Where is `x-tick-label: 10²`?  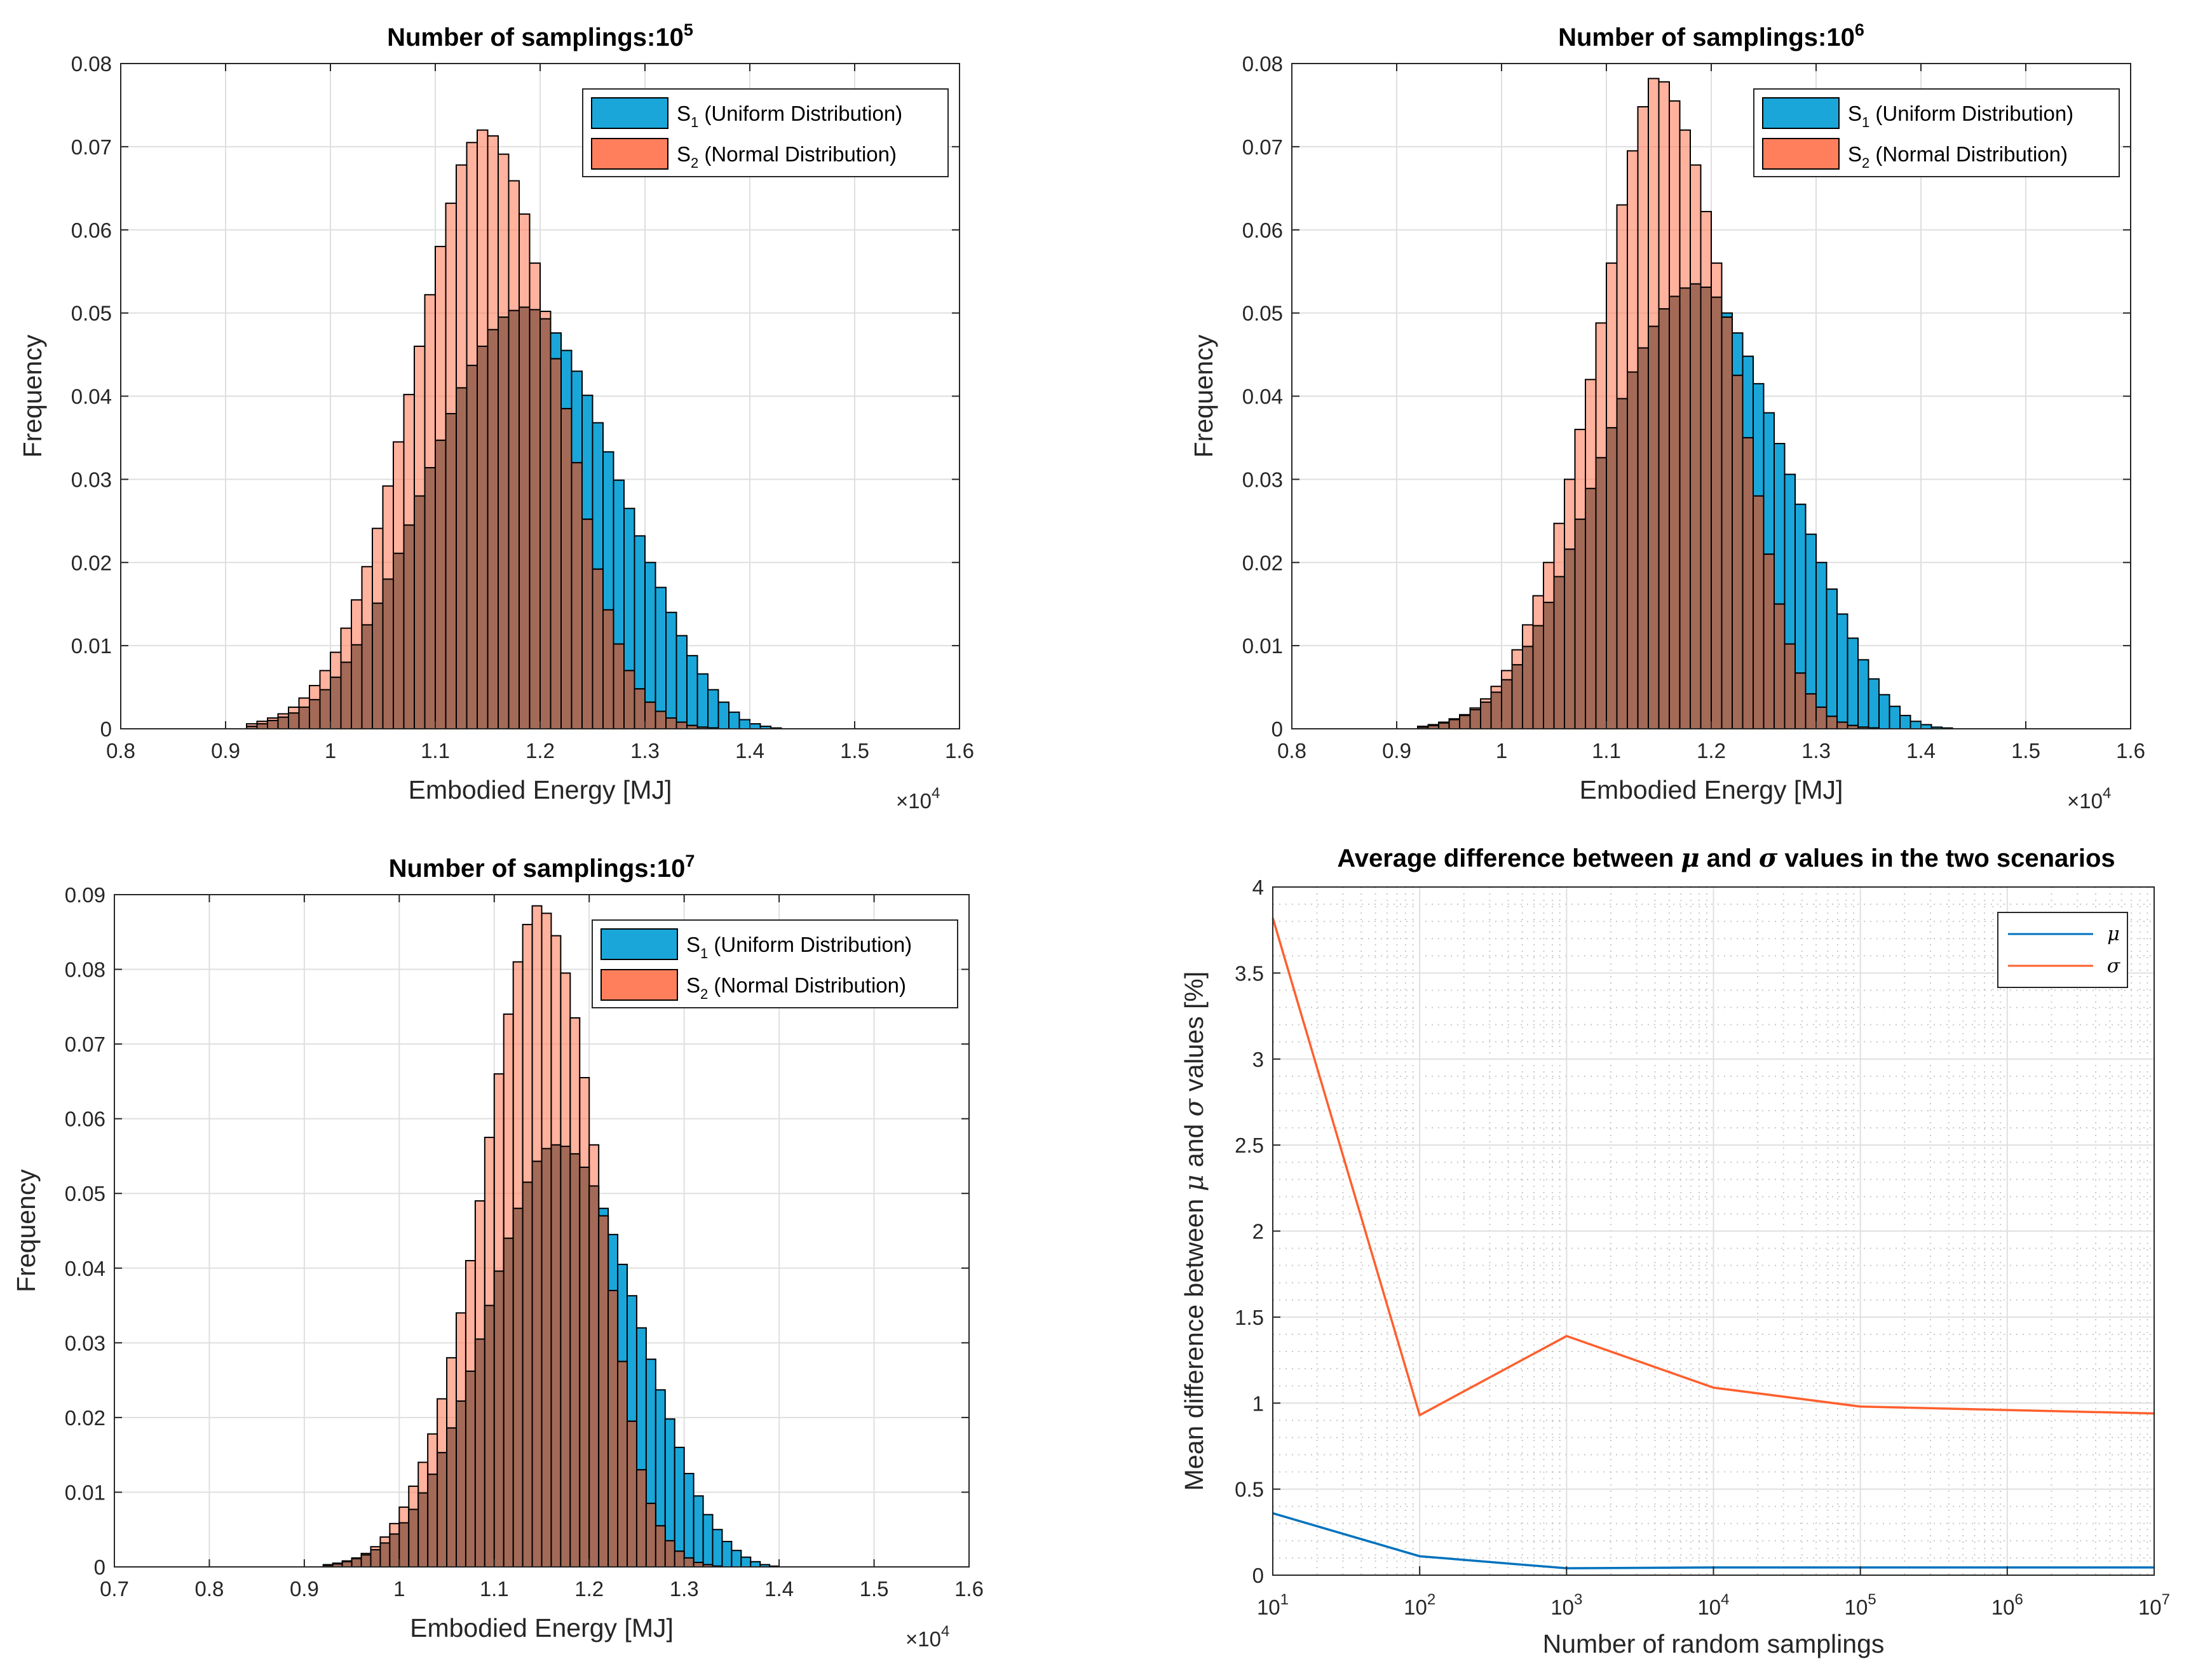
x-tick-label: 10² is located at coordinates (1419, 1605).